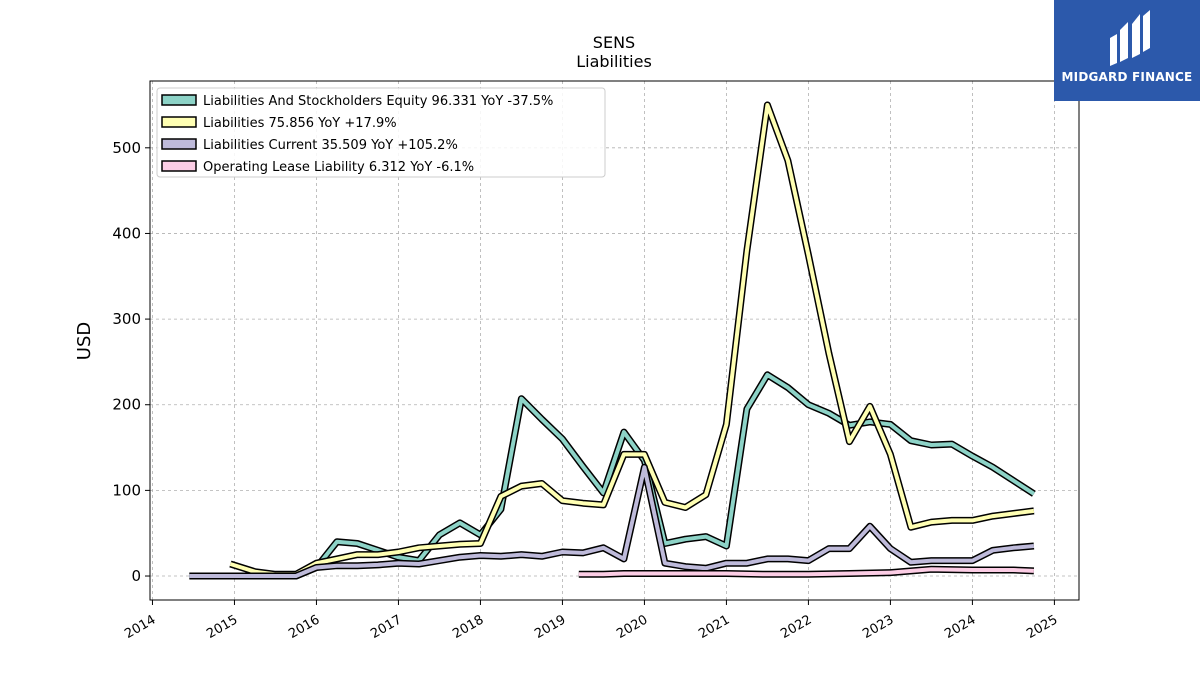 The width and height of the screenshot is (1200, 675). I want to click on x-tick-label: 2023, so click(878, 627).